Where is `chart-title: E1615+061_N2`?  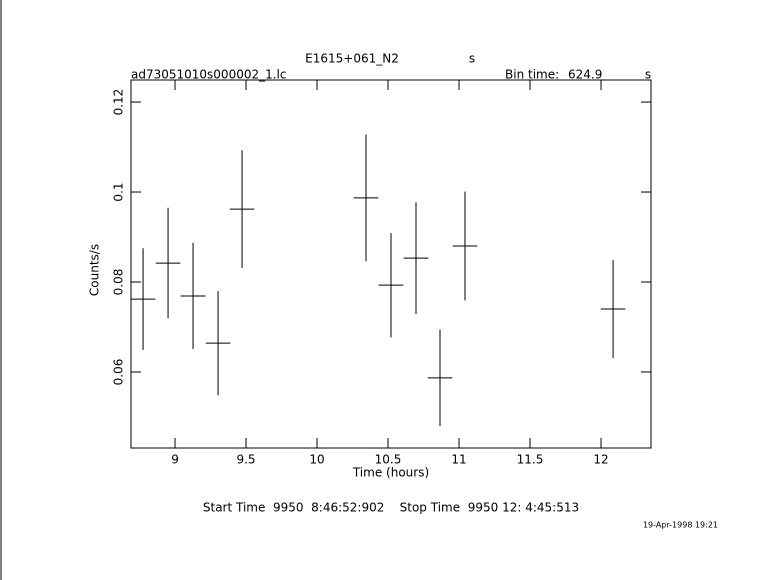 chart-title: E1615+061_N2 is located at coordinates (352, 59).